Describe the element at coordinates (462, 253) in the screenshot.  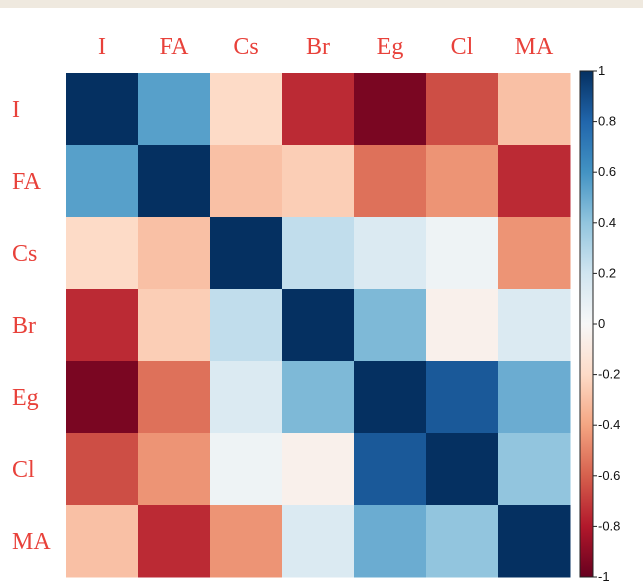
I see `heatmap-cell-Cs-Cl` at that location.